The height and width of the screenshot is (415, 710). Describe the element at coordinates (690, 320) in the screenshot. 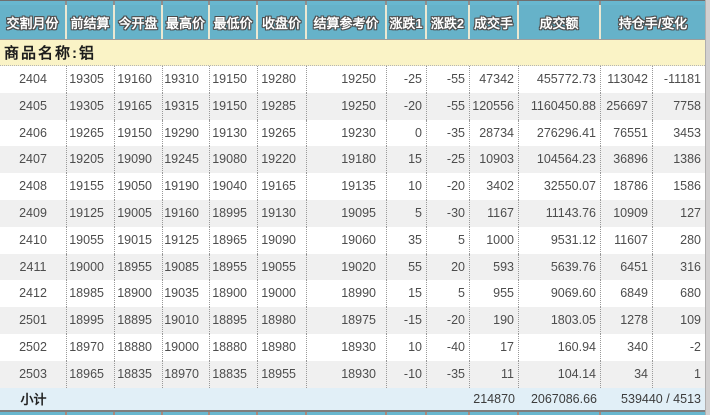

I see `cell-oi-change: 109` at that location.